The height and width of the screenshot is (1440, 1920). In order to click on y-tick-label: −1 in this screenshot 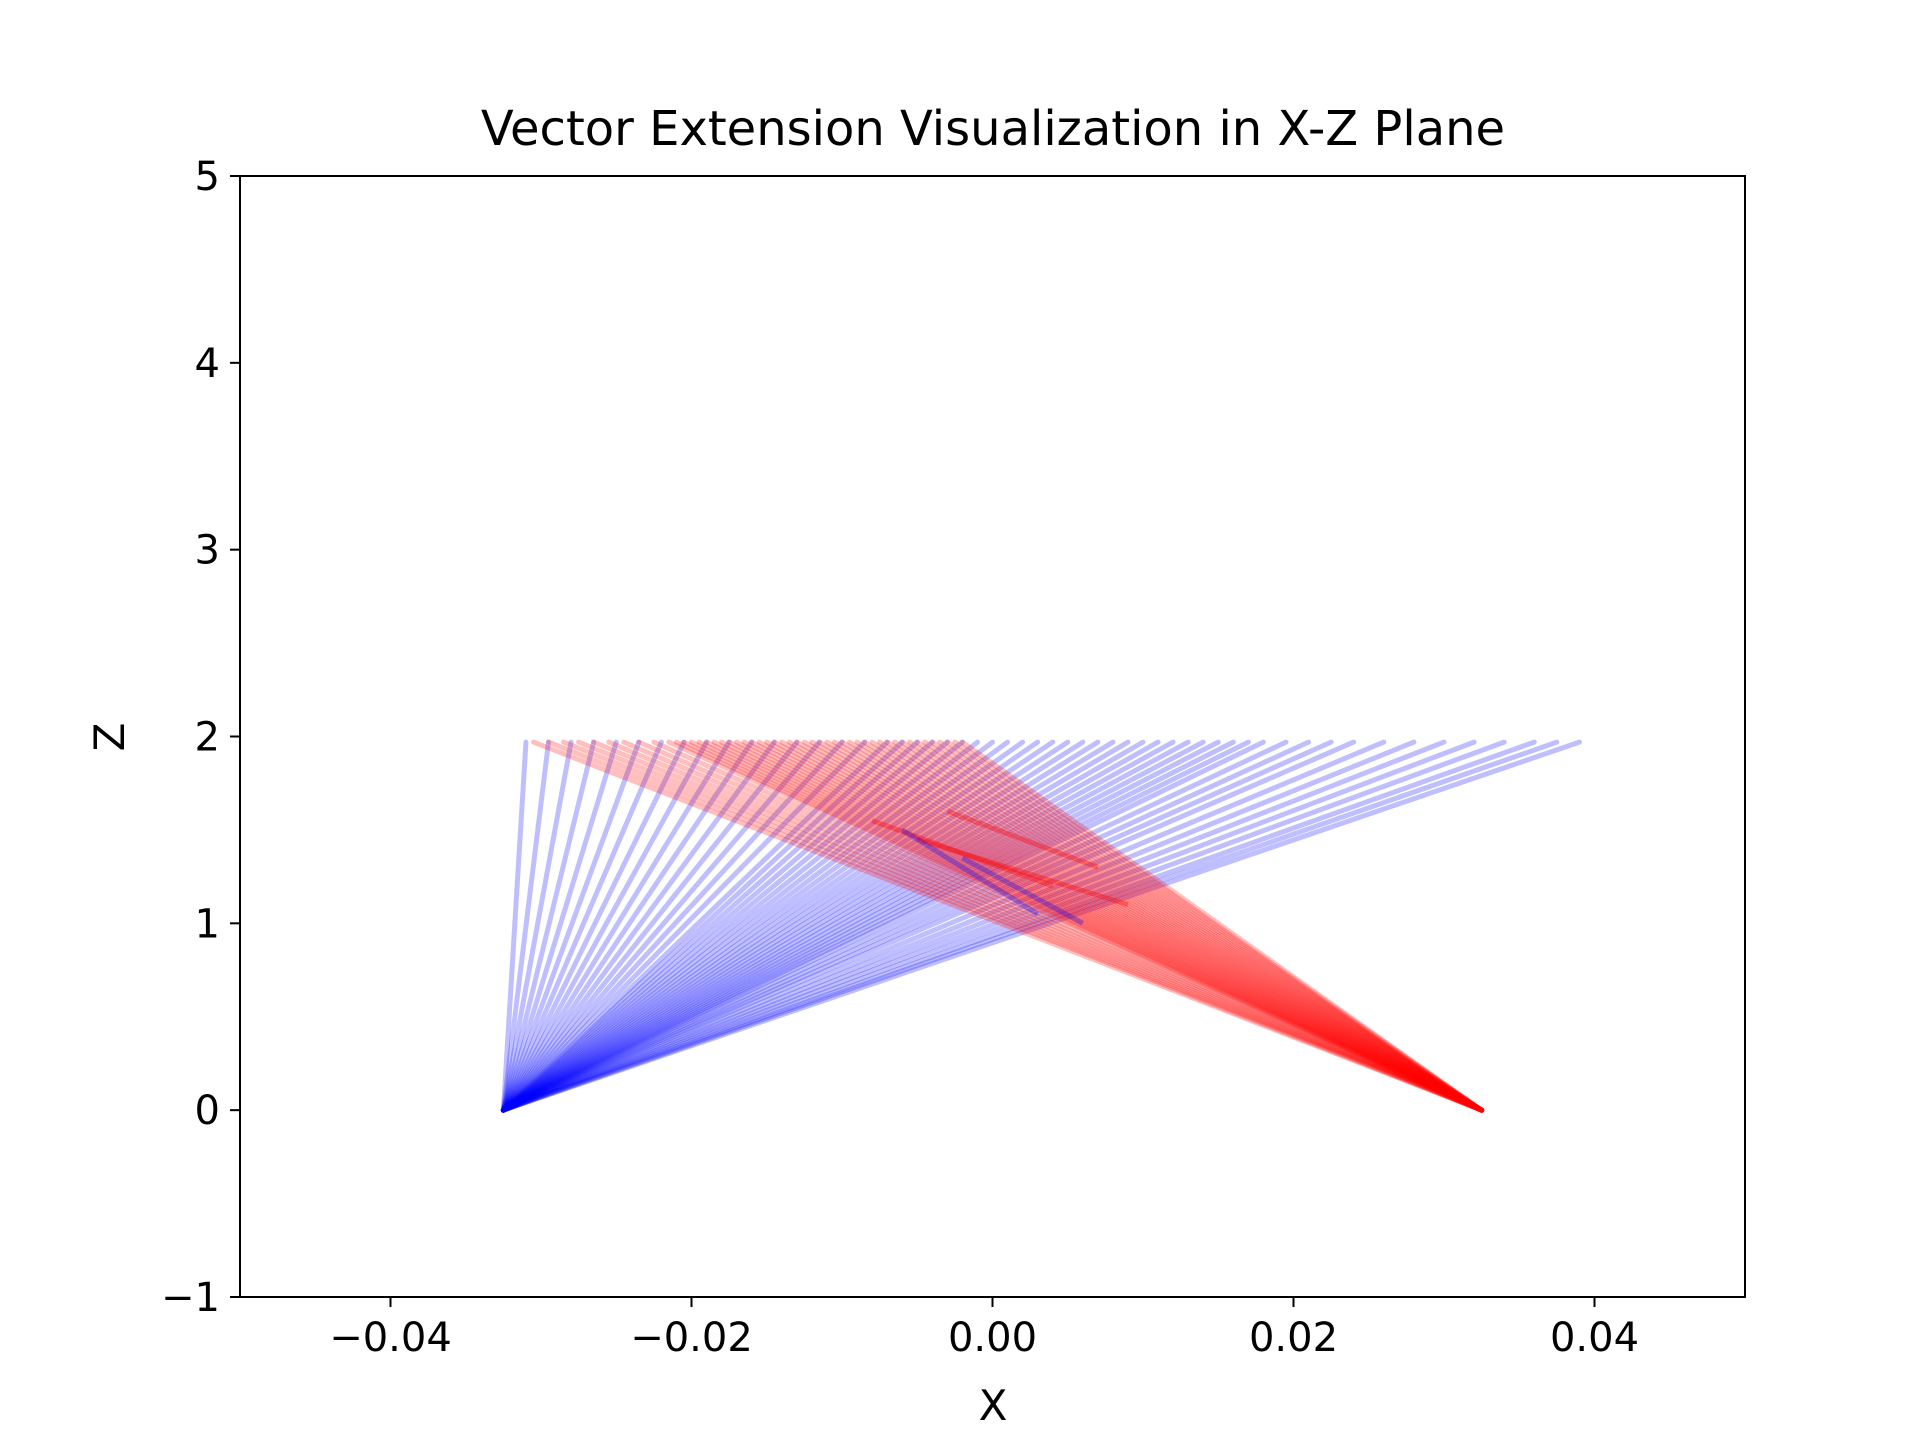, I will do `click(190, 1298)`.